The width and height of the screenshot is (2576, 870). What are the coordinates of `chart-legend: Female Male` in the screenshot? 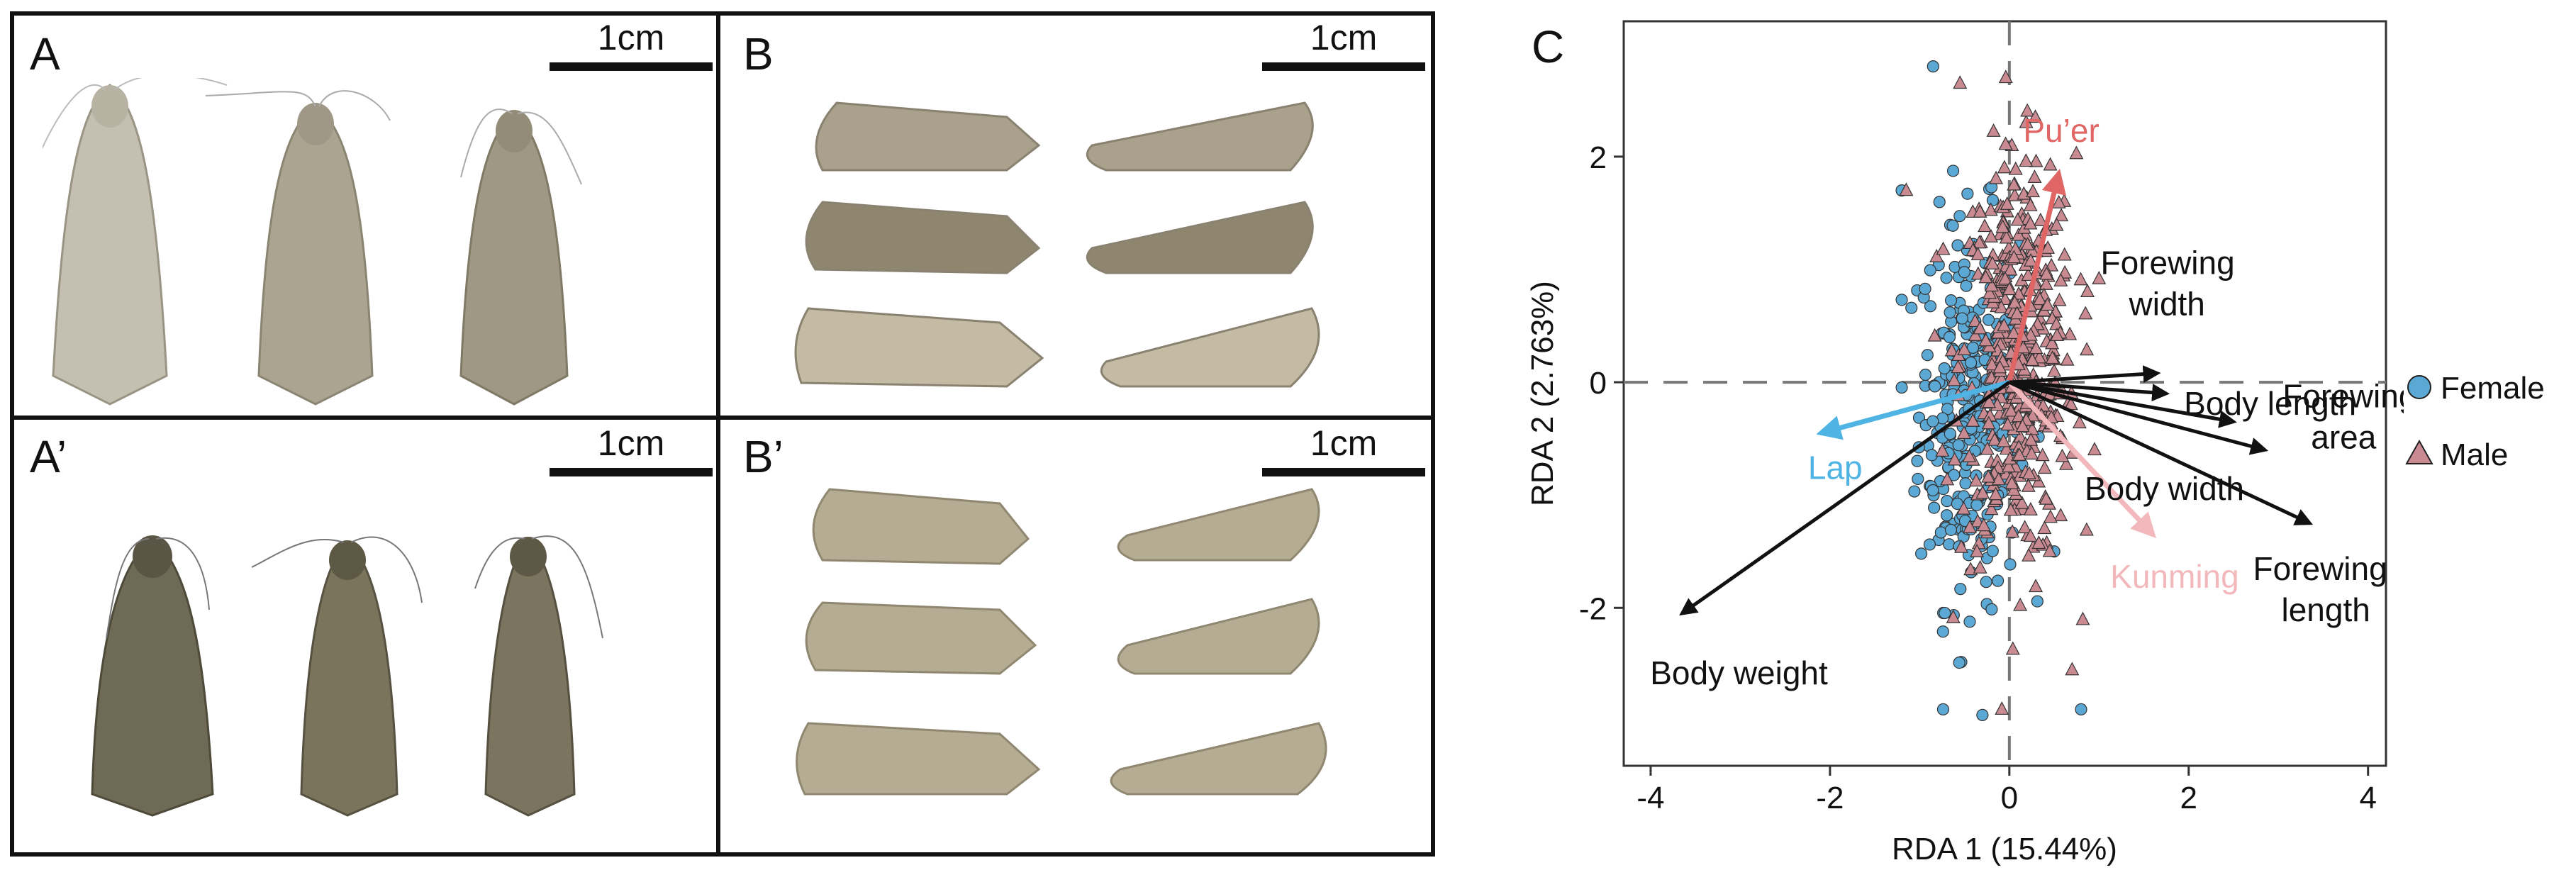 It's located at (2475, 422).